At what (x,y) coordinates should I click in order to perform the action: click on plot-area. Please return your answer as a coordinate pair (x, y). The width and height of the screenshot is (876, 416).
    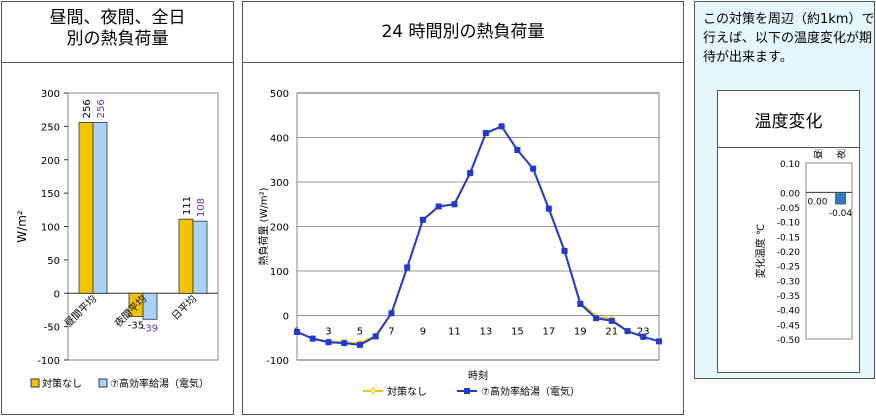
    Looking at the image, I should click on (829, 251).